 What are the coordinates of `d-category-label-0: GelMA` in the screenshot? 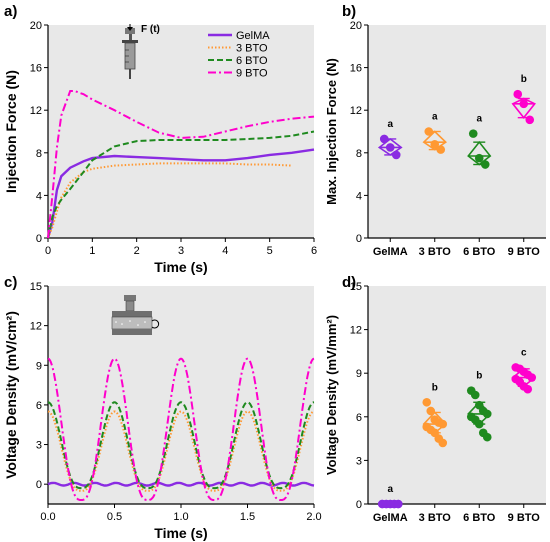 It's located at (390, 518).